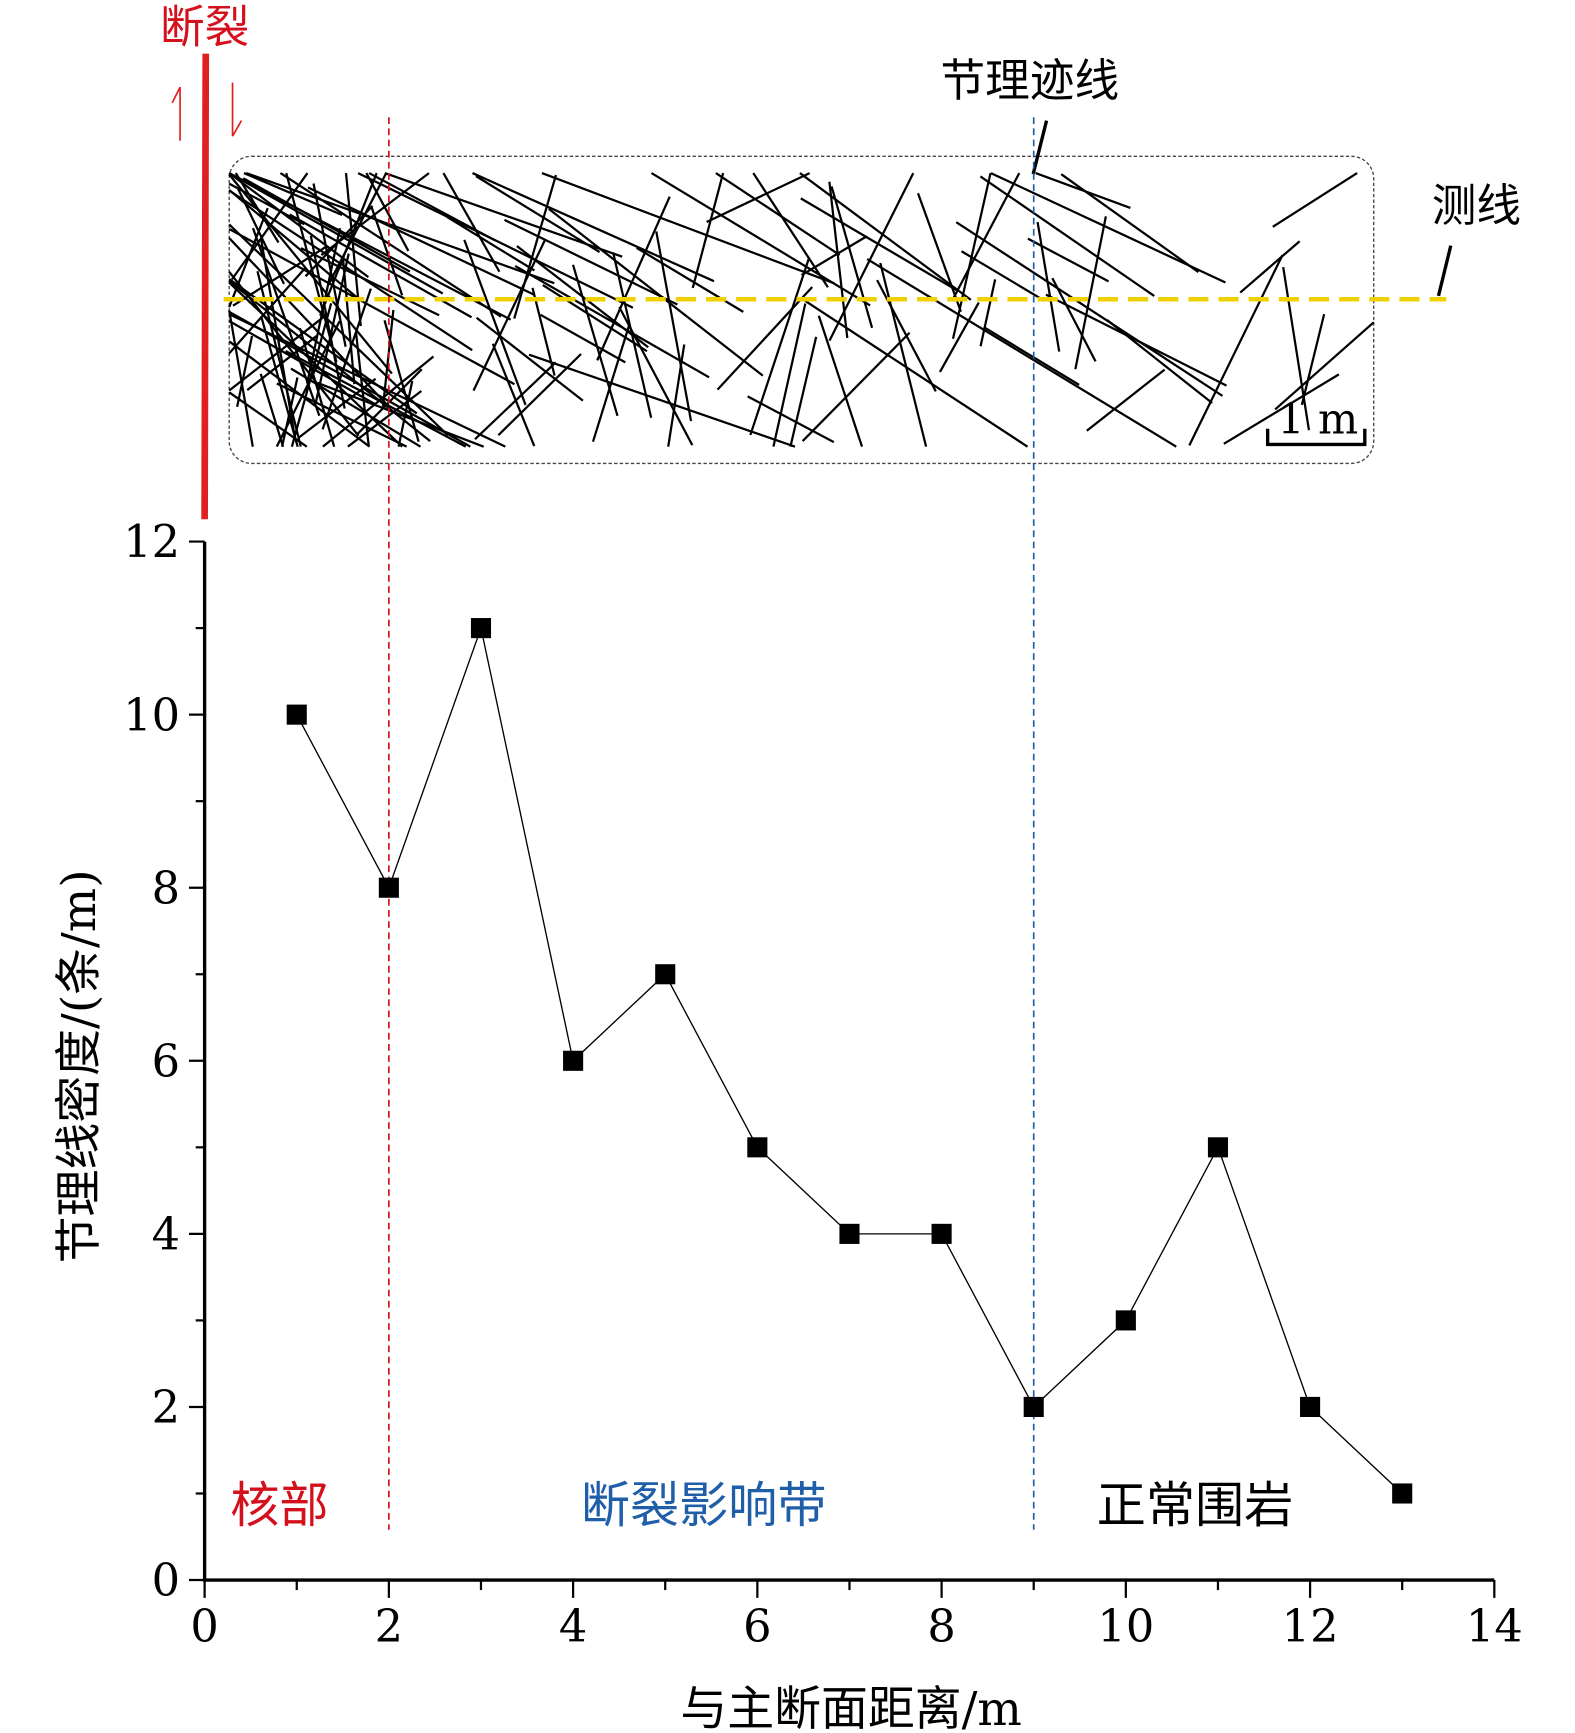 The height and width of the screenshot is (1733, 1575). What do you see at coordinates (204, 27) in the screenshot?
I see `fault-label: 断裂` at bounding box center [204, 27].